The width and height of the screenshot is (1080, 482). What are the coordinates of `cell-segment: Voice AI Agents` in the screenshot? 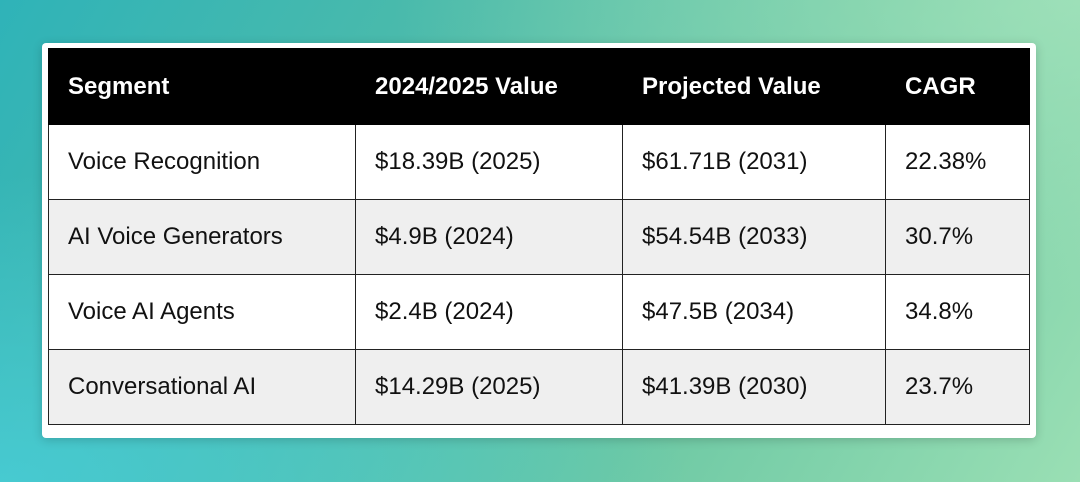 It's located at (202, 312).